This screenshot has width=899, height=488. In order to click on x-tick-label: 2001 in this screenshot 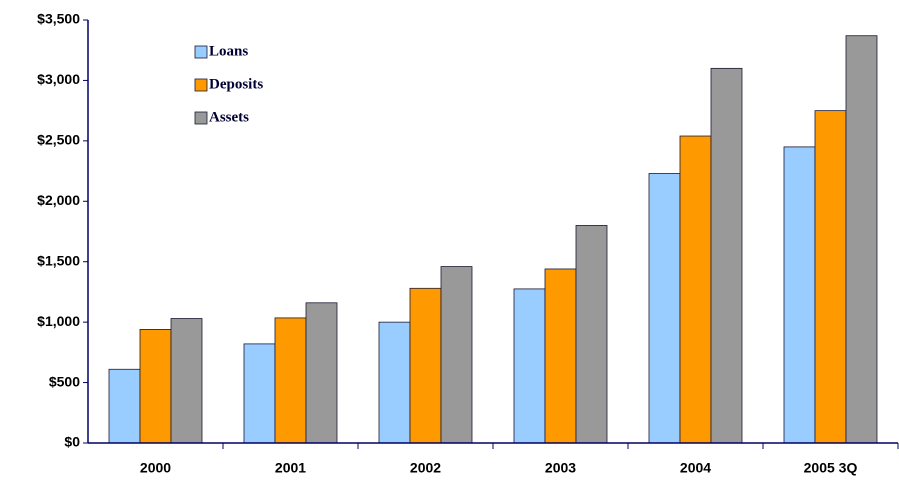, I will do `click(290, 468)`.